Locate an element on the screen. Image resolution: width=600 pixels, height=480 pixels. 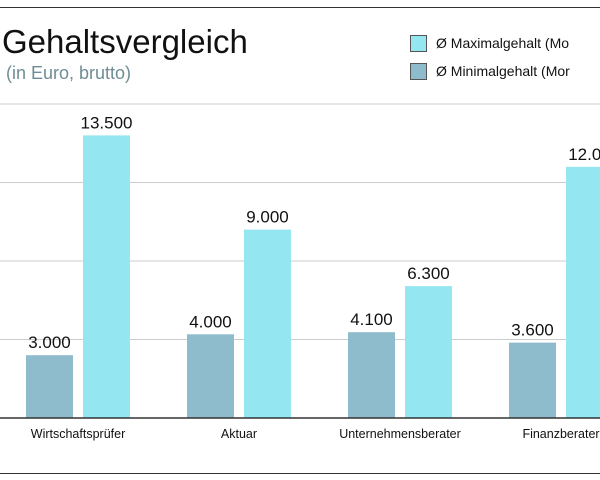
legend-item-max: Ø Maximalgehalt (Mo is located at coordinates (490, 43).